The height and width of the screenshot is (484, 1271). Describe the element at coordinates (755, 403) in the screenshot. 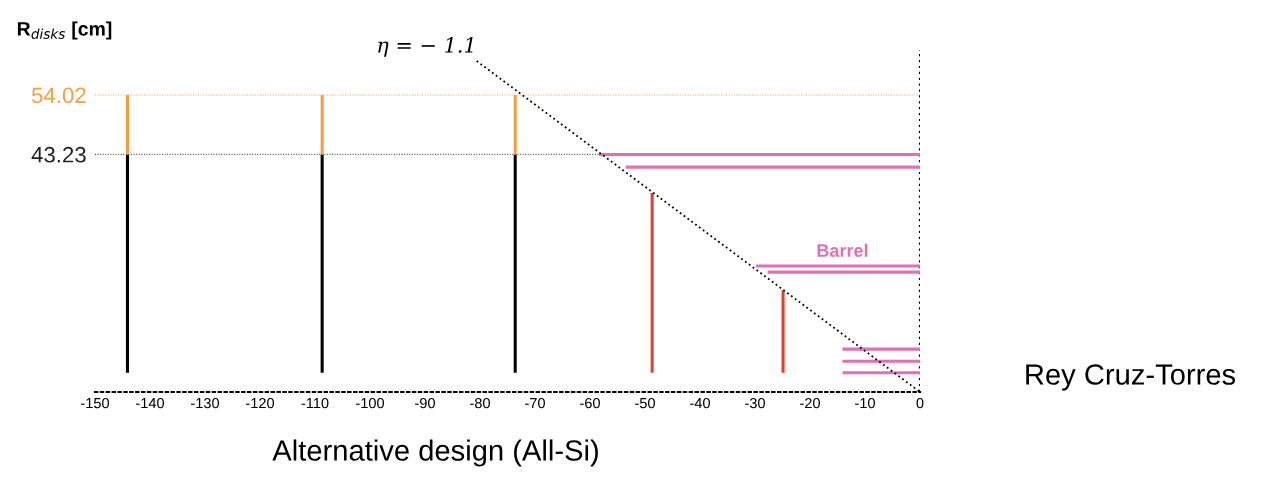

I see `x-tick-label: -30` at that location.